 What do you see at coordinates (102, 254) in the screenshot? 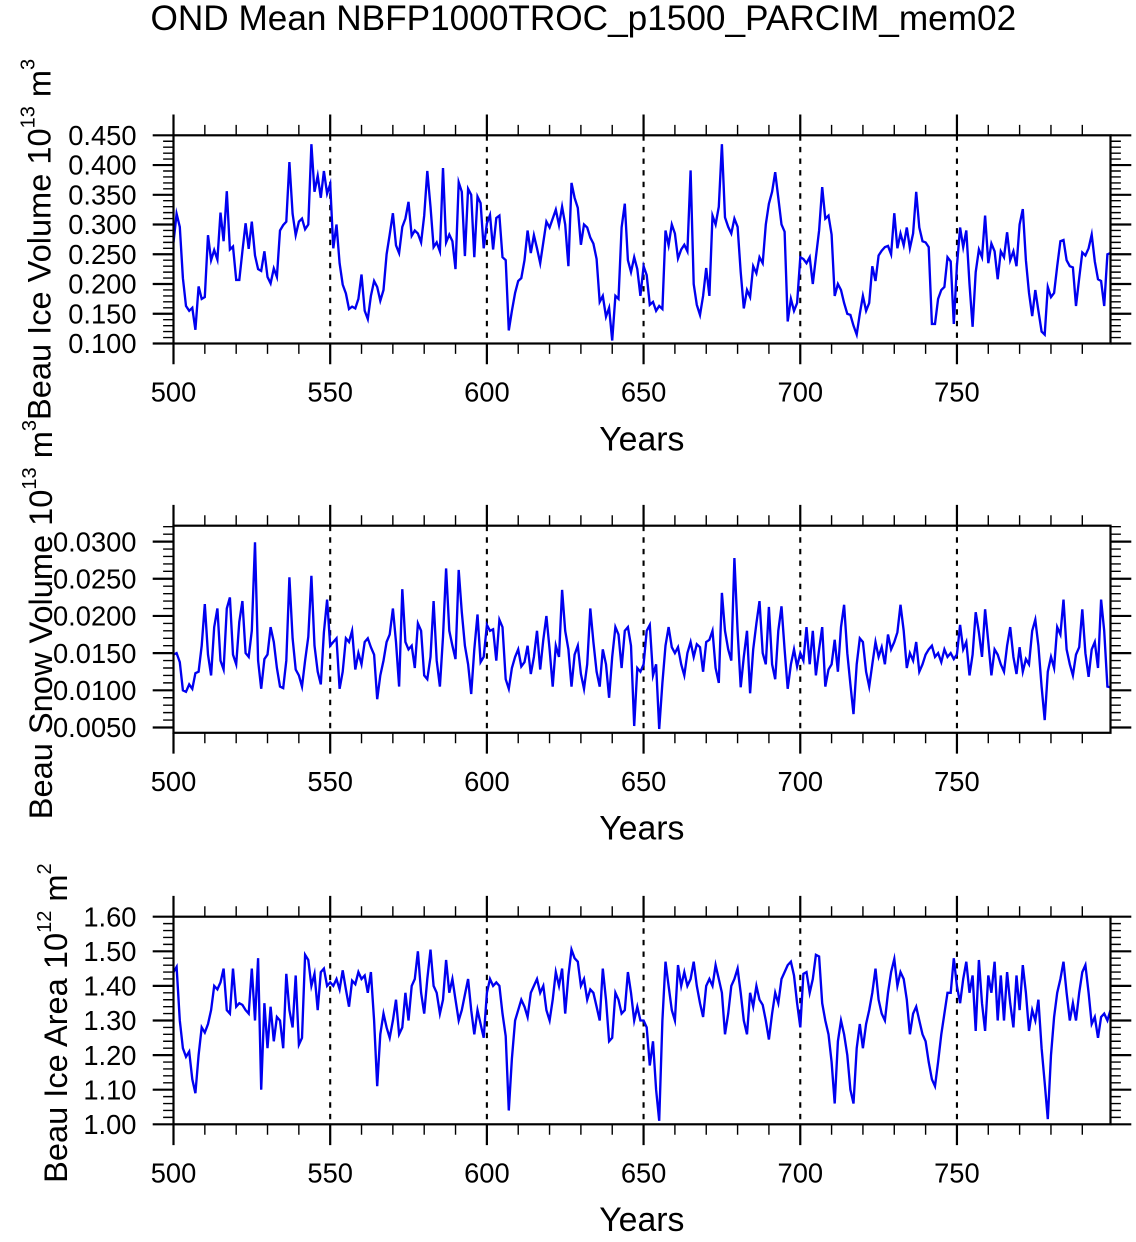
I see `svg-text: 0.250` at bounding box center [102, 254].